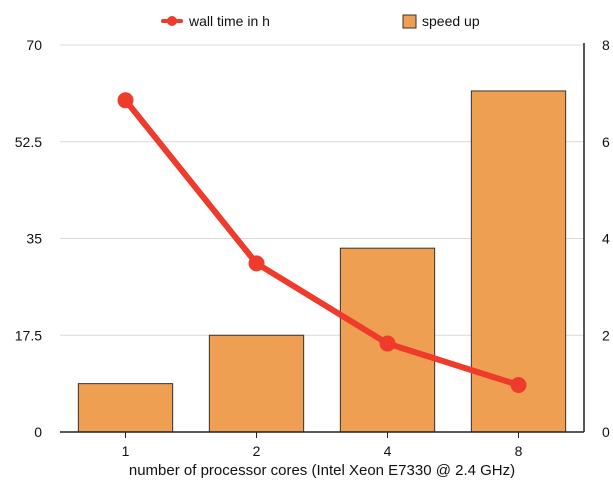 This screenshot has width=613, height=490. I want to click on y-left-tick-label: 52.5, so click(28, 142).